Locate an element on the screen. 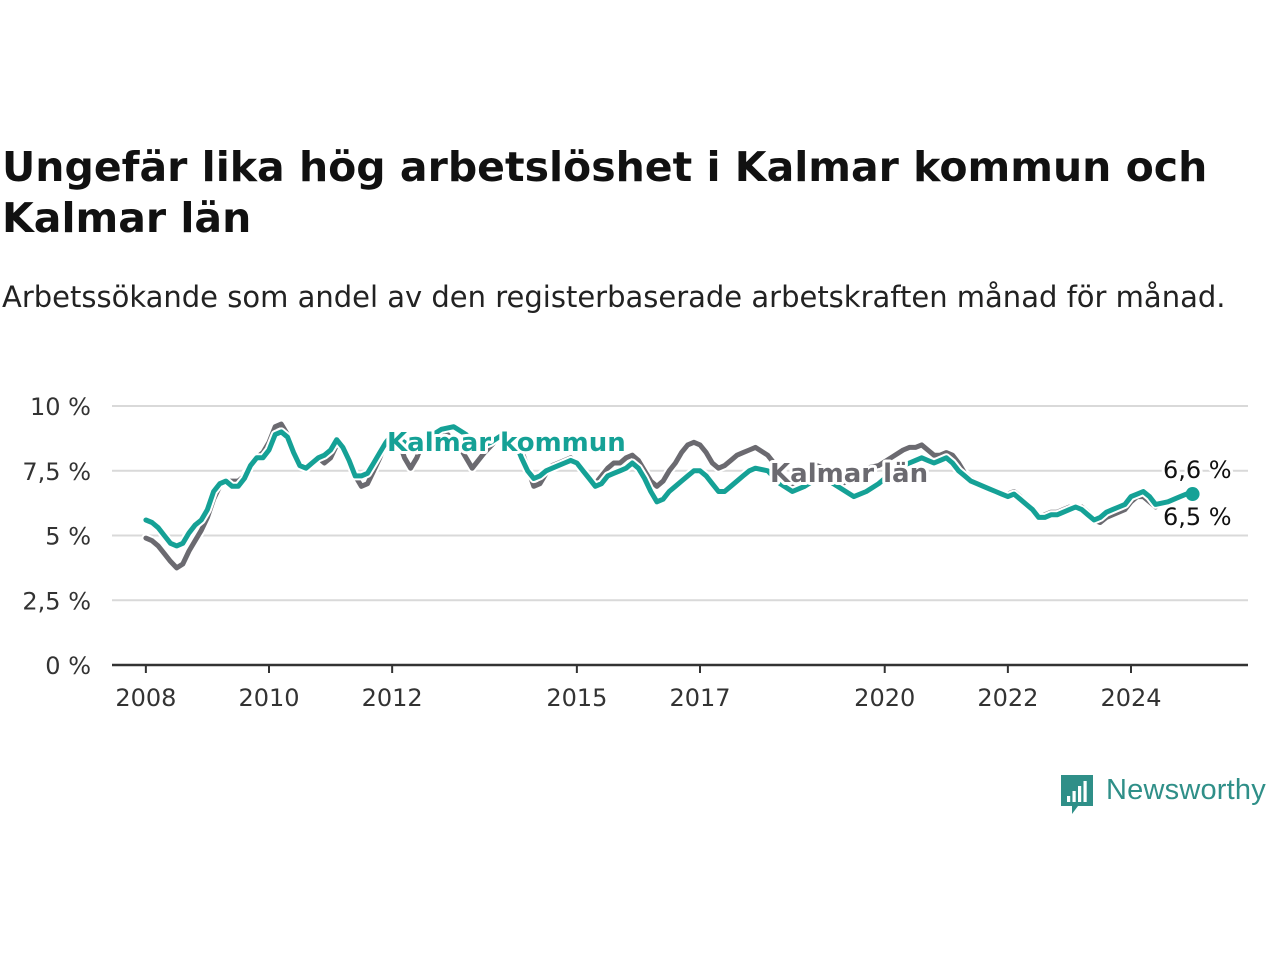  y-tick-label: 2,5 % is located at coordinates (56, 601).